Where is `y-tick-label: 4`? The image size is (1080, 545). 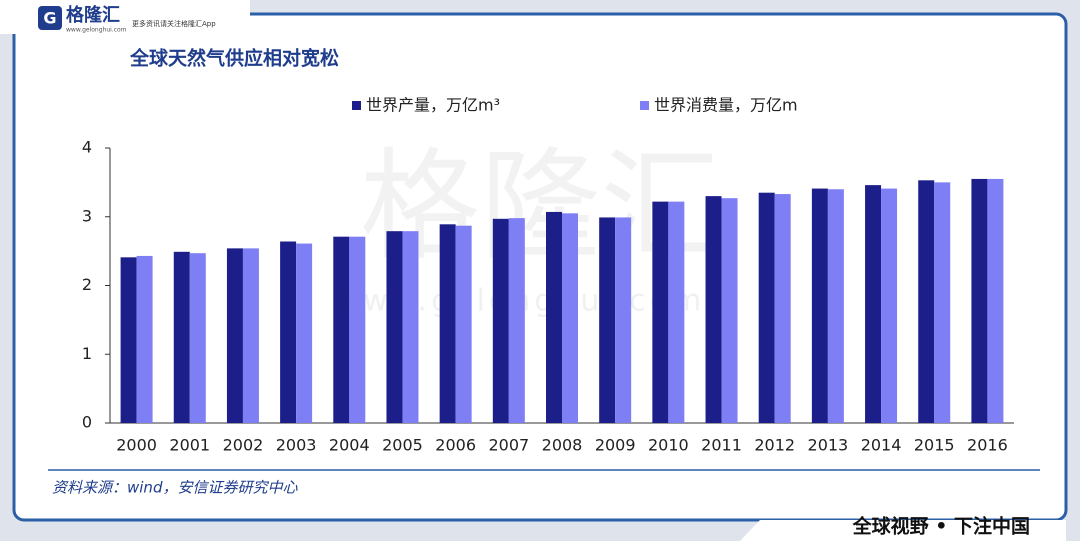
y-tick-label: 4 is located at coordinates (87, 147).